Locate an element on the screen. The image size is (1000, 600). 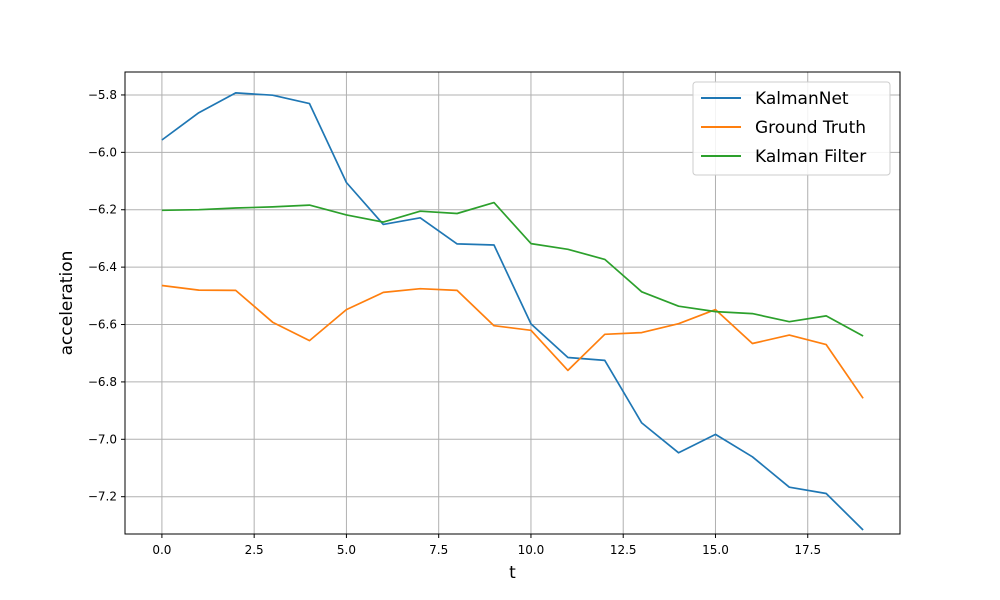
x-axis-ticks: 0.0 2.5 5.0 7.5 10.0 12.5 15.0 17.5 is located at coordinates (486, 545).